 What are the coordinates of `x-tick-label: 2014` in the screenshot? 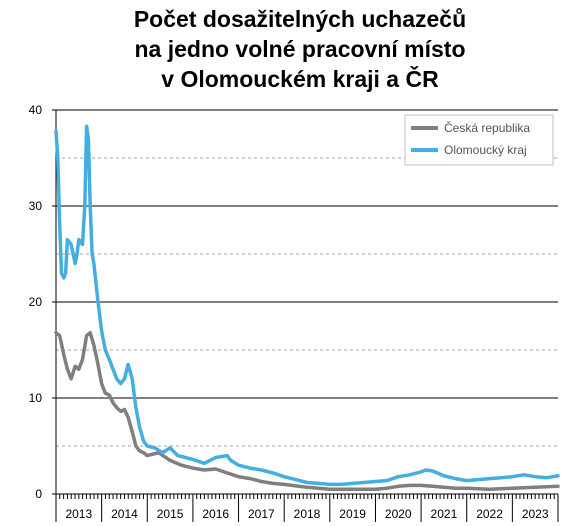 It's located at (124, 514).